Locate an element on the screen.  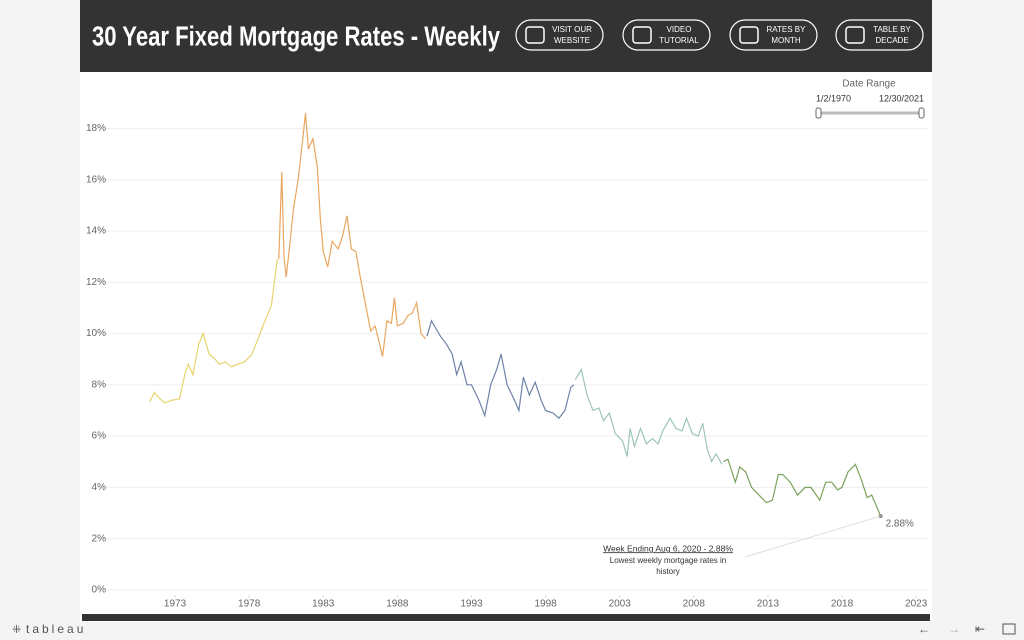
header-bar is located at coordinates (506, 36).